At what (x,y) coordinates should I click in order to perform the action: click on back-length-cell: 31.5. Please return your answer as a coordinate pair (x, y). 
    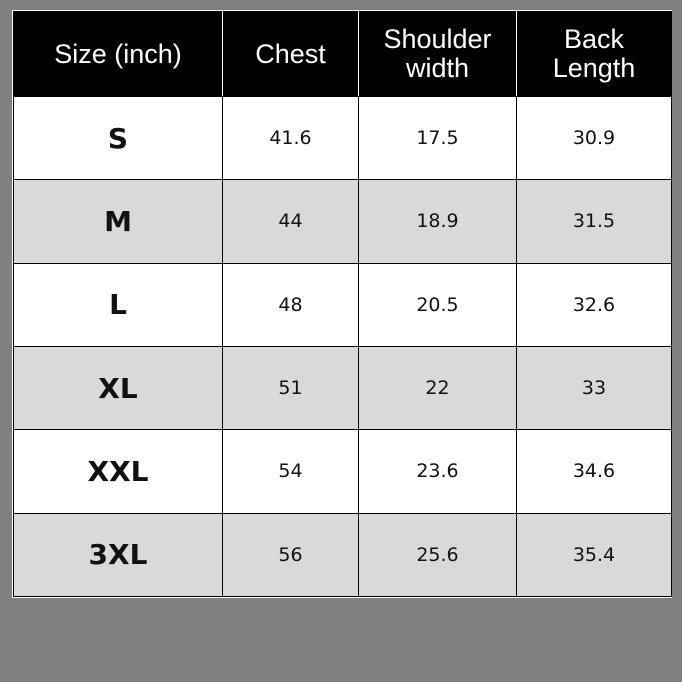
    Looking at the image, I should click on (594, 221).